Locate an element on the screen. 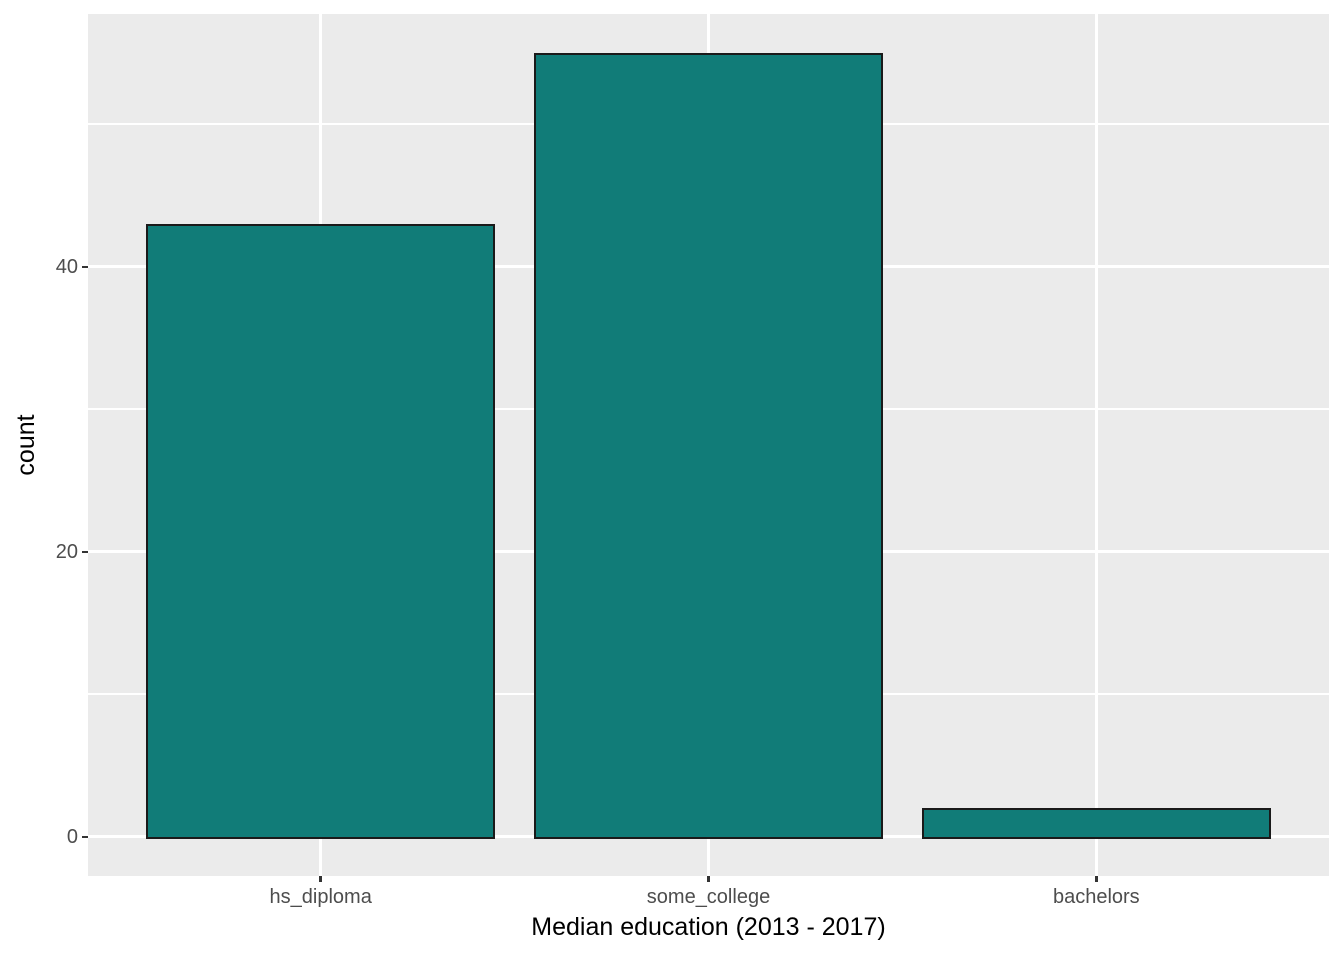 The image size is (1344, 960). bar is located at coordinates (1096, 823).